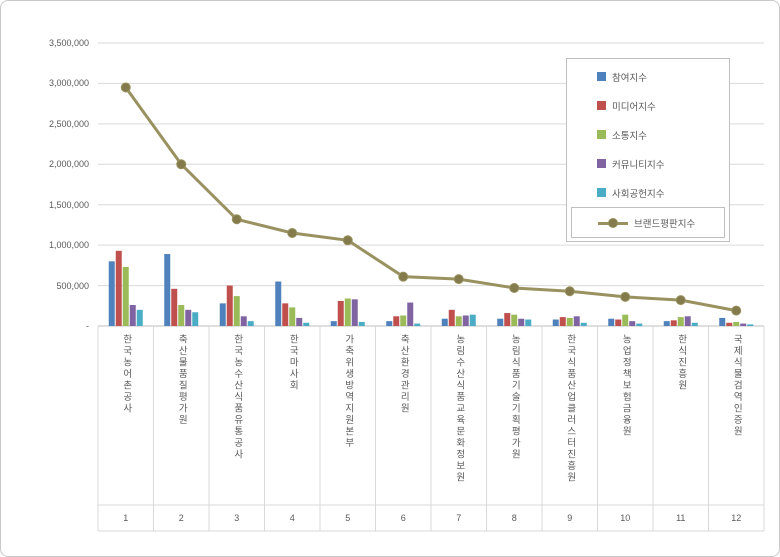 This screenshot has width=780, height=557. I want to click on legend-item-media-index: 미디어지수, so click(648, 105).